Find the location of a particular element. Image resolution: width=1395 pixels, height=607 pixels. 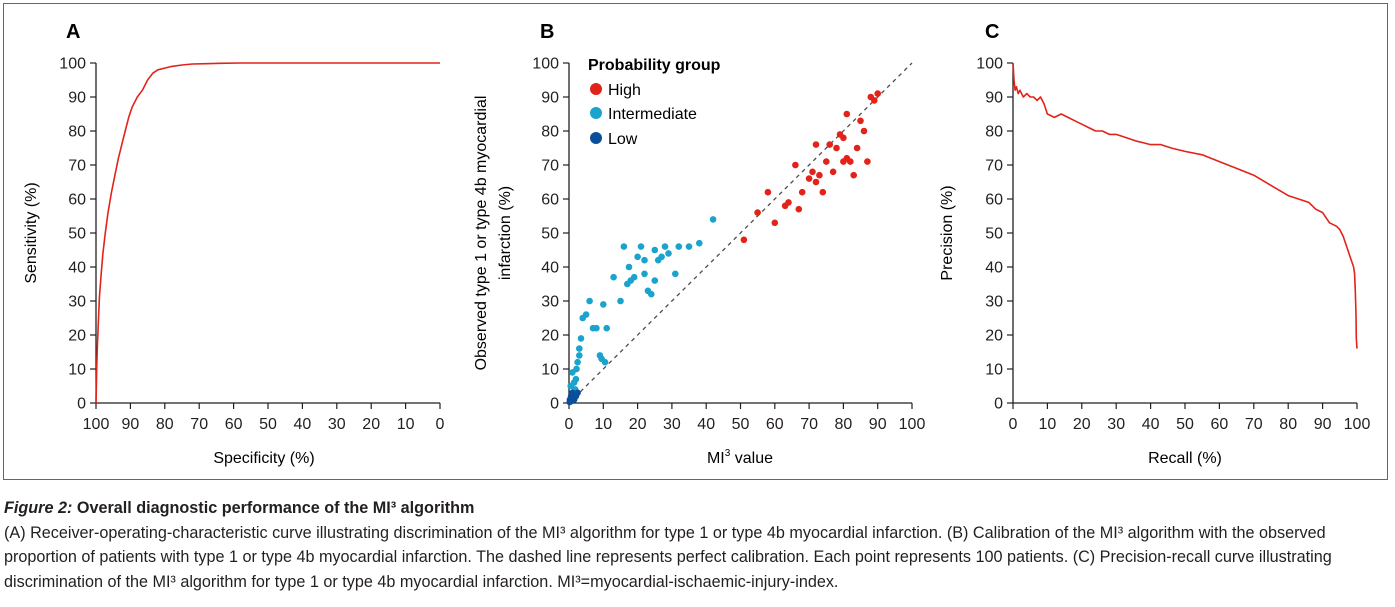

panel-c-y-tick-label: 70 is located at coordinates (994, 166).